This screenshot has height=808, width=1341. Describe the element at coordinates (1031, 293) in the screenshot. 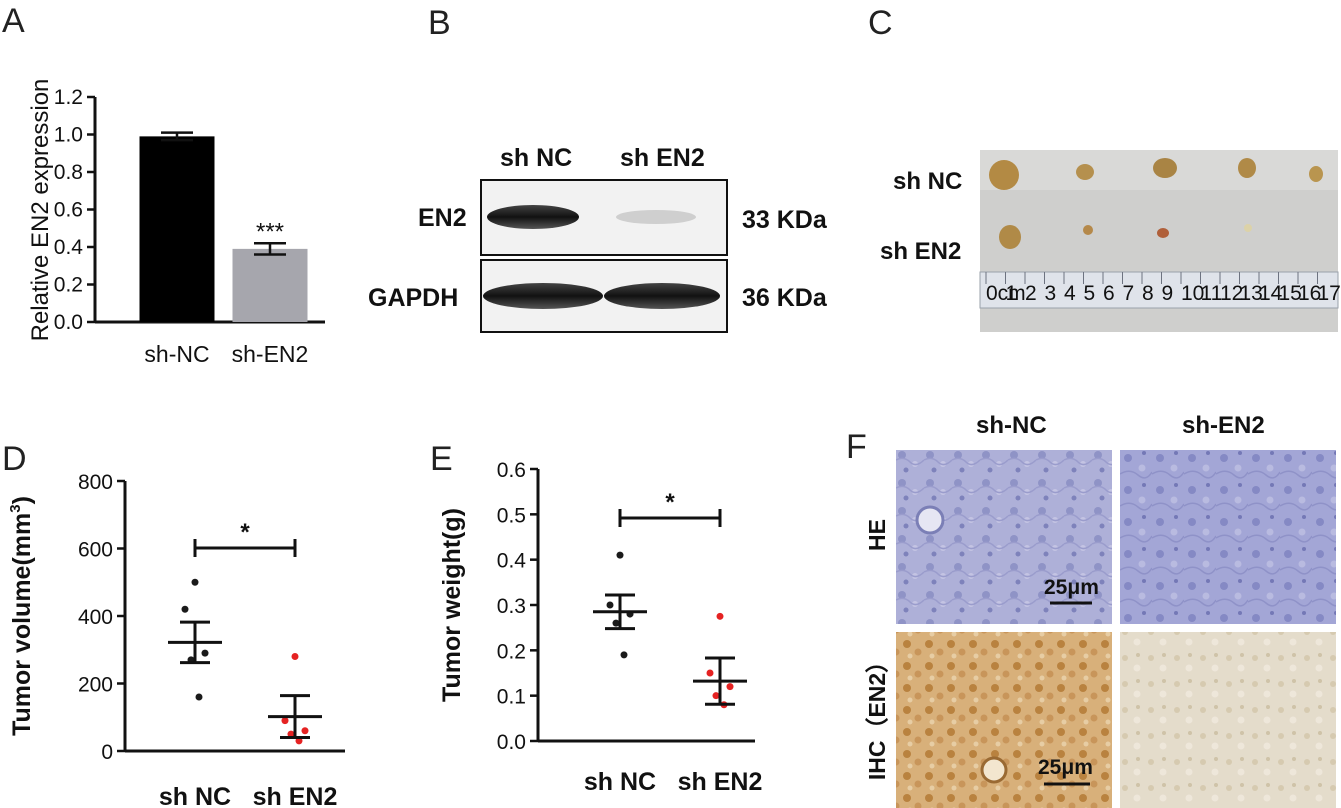

I see `ruler-number: 2` at that location.